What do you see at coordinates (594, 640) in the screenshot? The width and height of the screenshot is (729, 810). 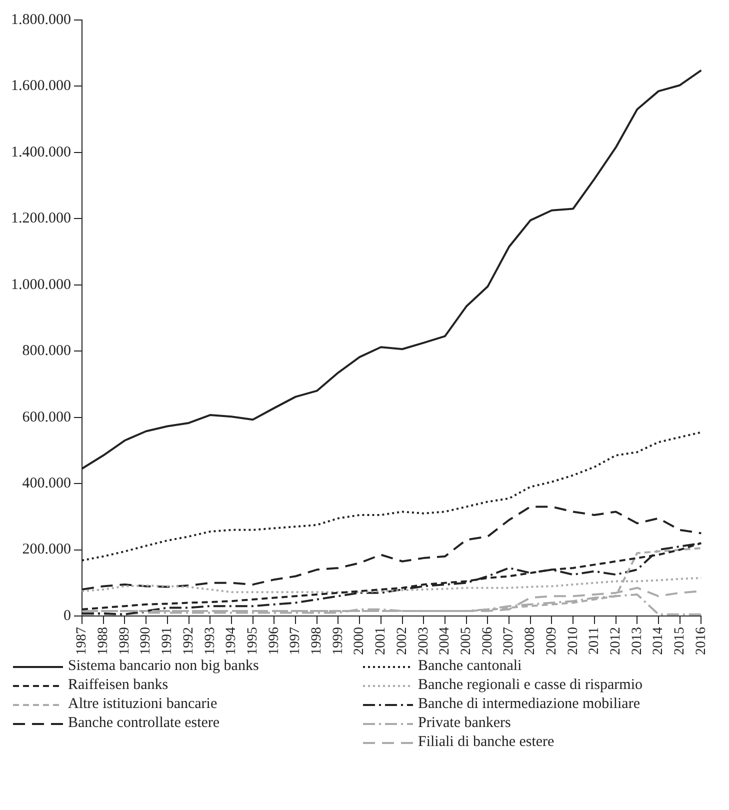 I see `x-tick-label: 2011` at bounding box center [594, 640].